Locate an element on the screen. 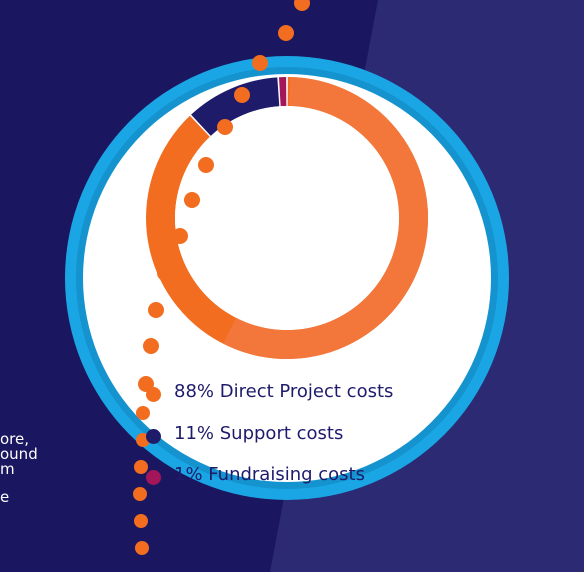 The image size is (584, 572). side-text-line-3: m is located at coordinates (7, 469).